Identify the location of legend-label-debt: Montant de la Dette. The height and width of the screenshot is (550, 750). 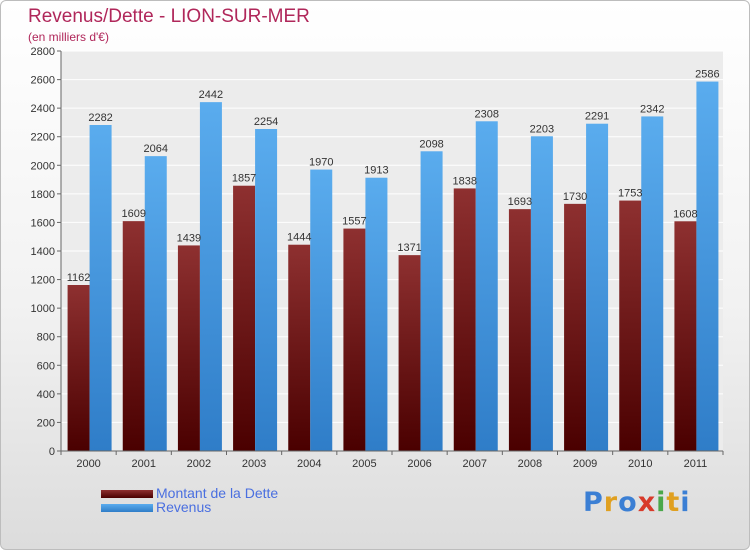
(217, 493).